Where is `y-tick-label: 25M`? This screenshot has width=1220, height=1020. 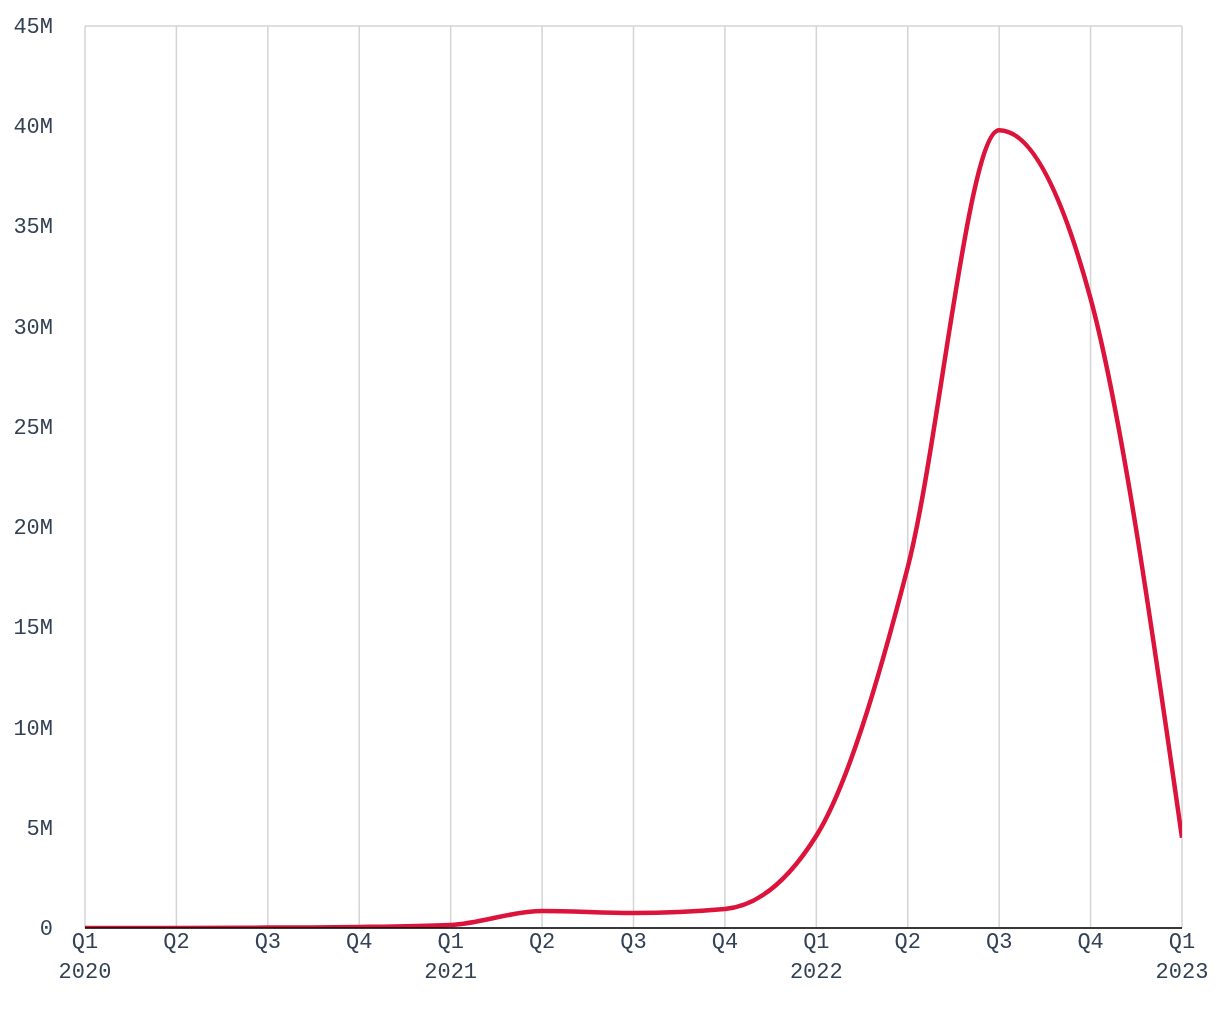
y-tick-label: 25M is located at coordinates (33, 428).